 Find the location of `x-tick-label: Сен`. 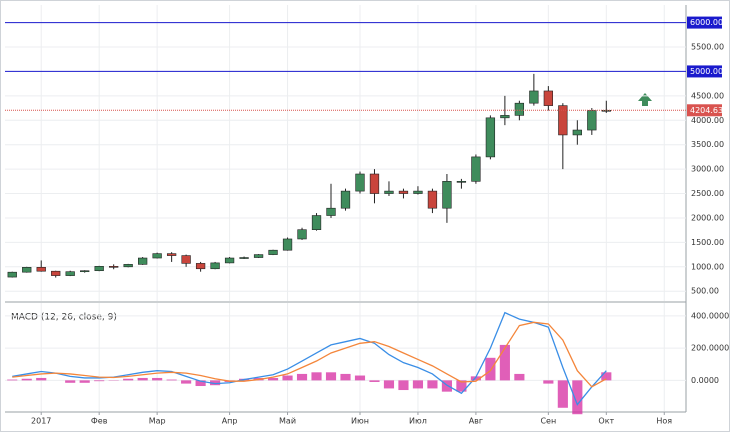

x-tick-label: Сен is located at coordinates (548, 421).